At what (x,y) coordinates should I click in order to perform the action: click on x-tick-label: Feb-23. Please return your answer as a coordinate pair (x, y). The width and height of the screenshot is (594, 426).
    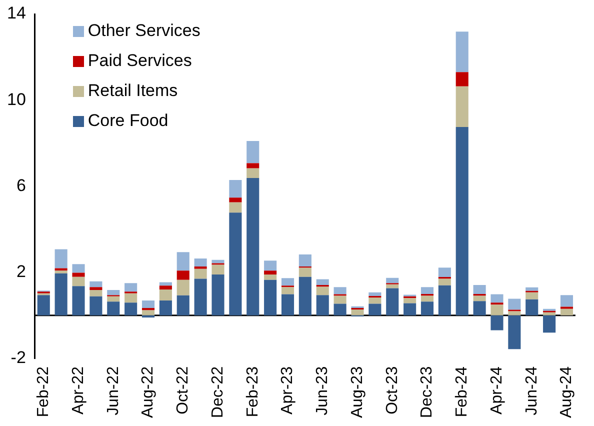
    Looking at the image, I should click on (253, 392).